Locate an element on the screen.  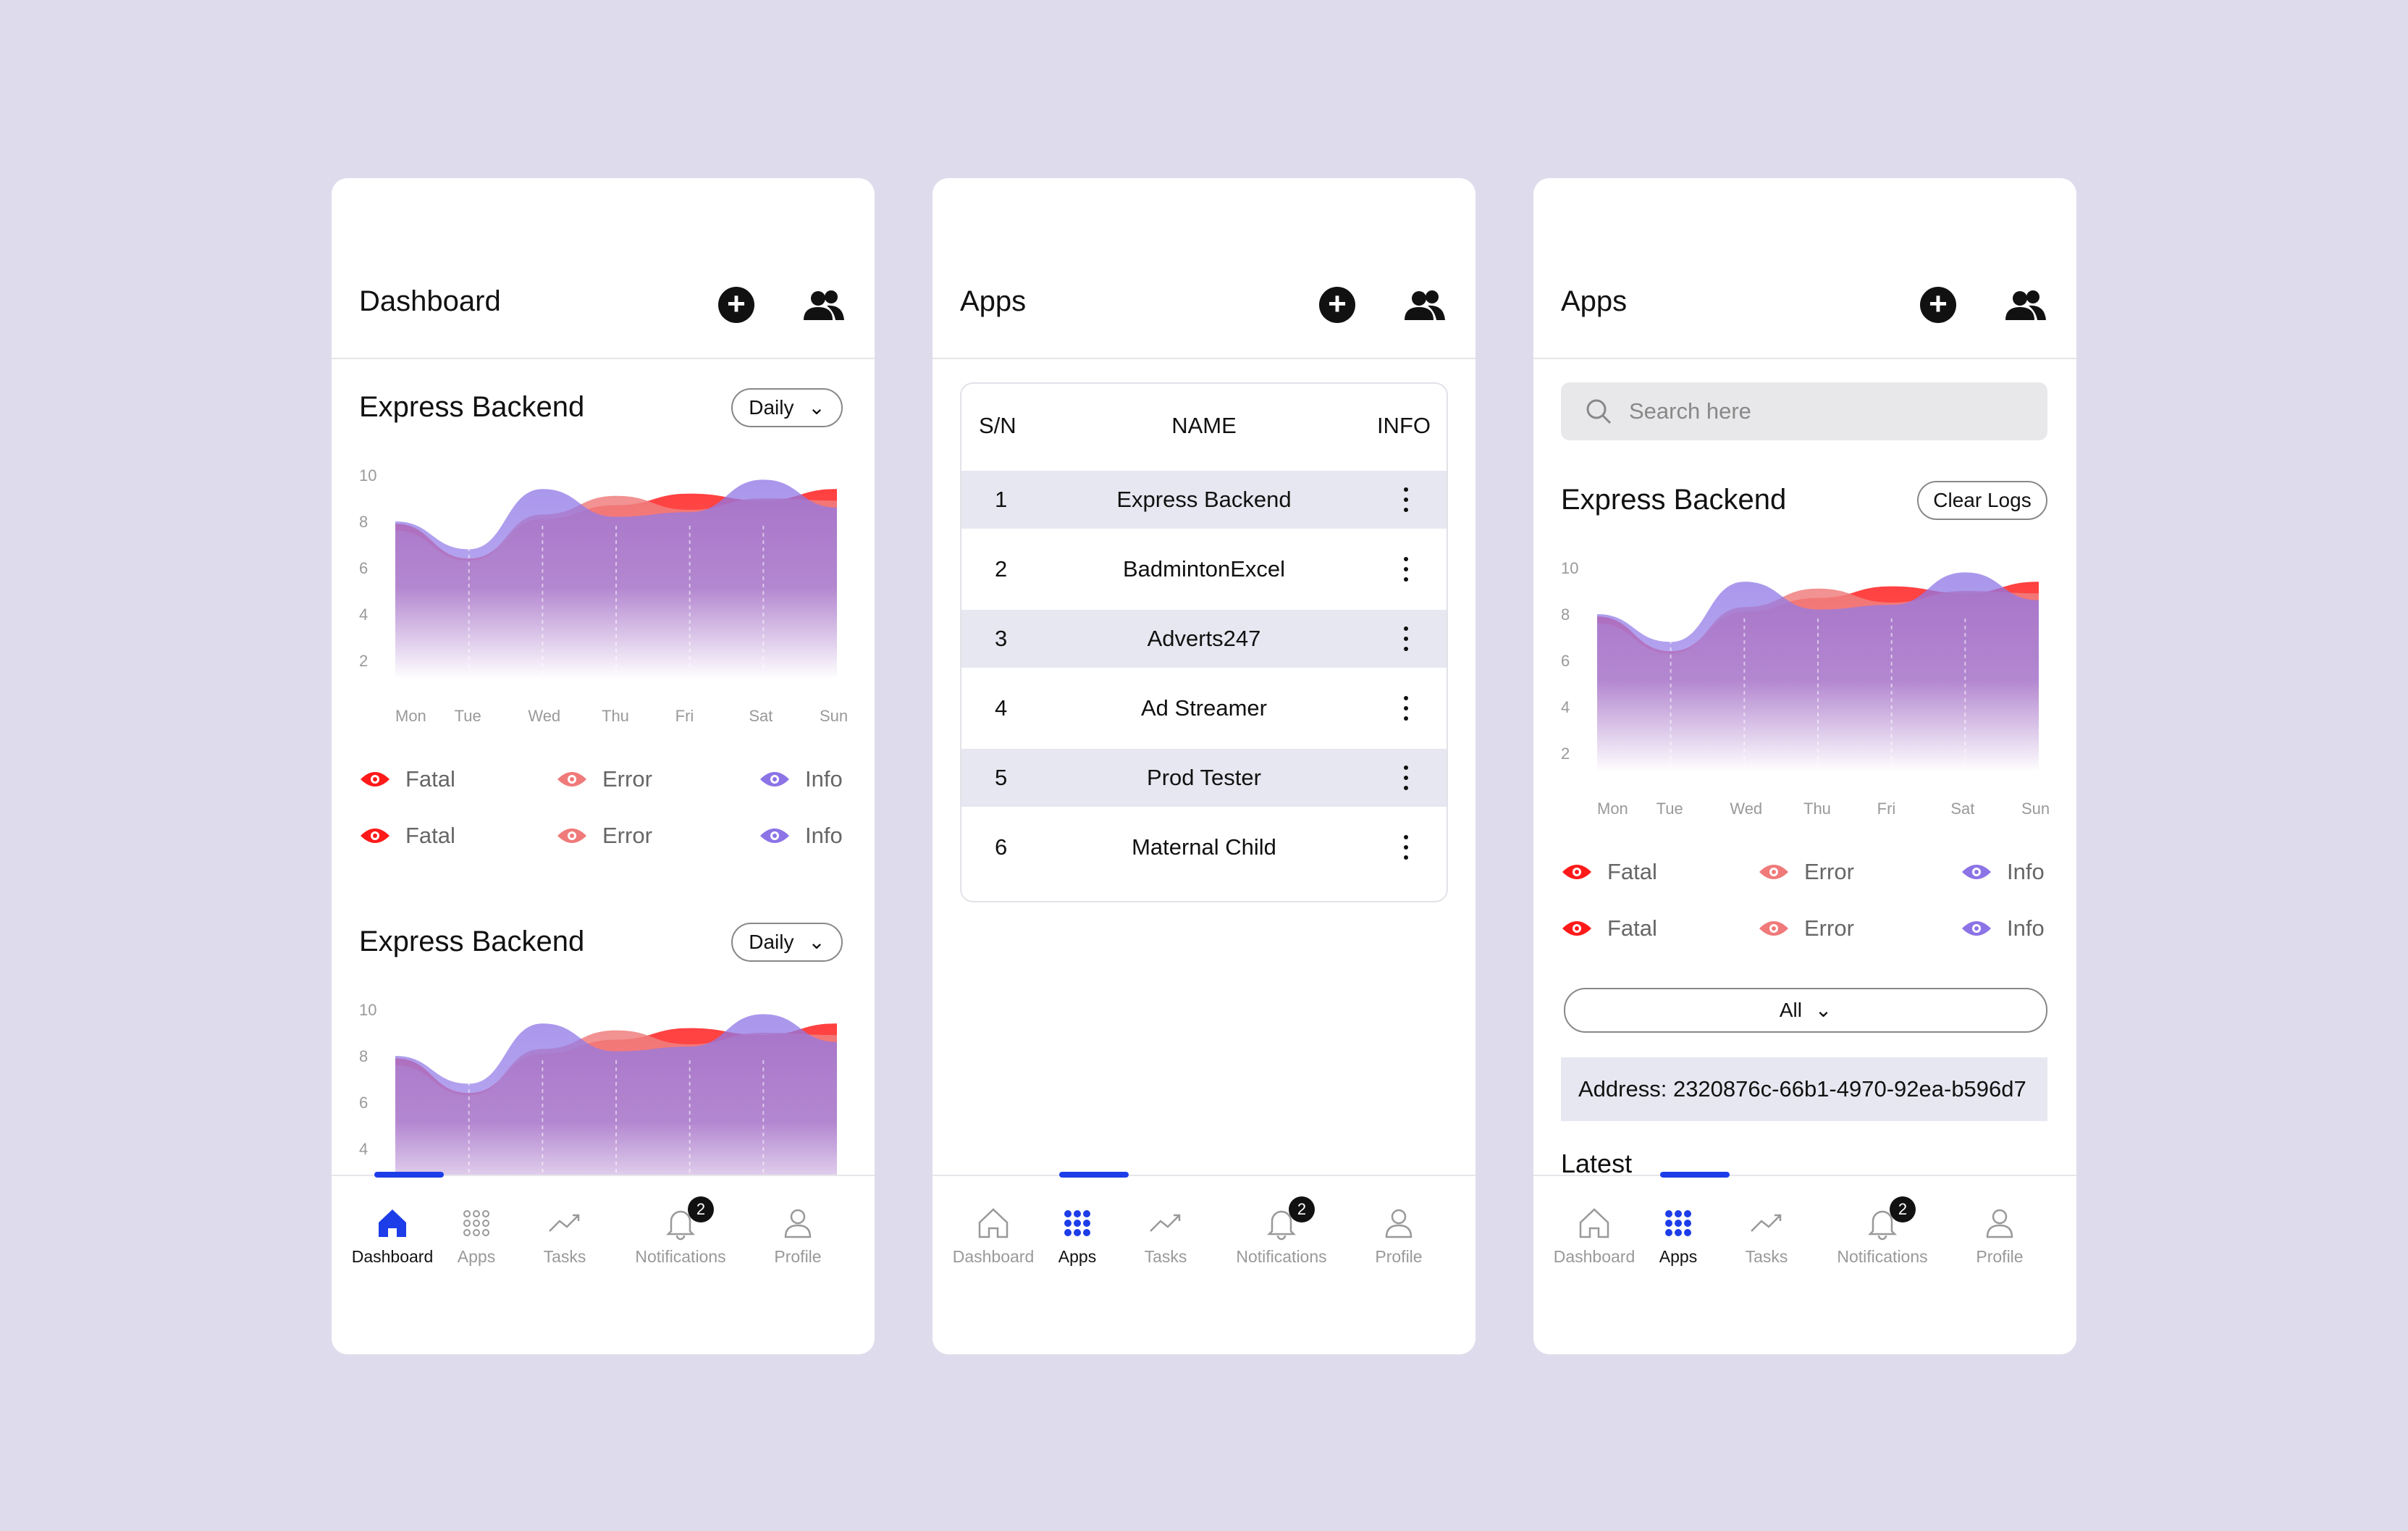
legend: Fatal Error Info Fatal Error Info is located at coordinates (601, 822).